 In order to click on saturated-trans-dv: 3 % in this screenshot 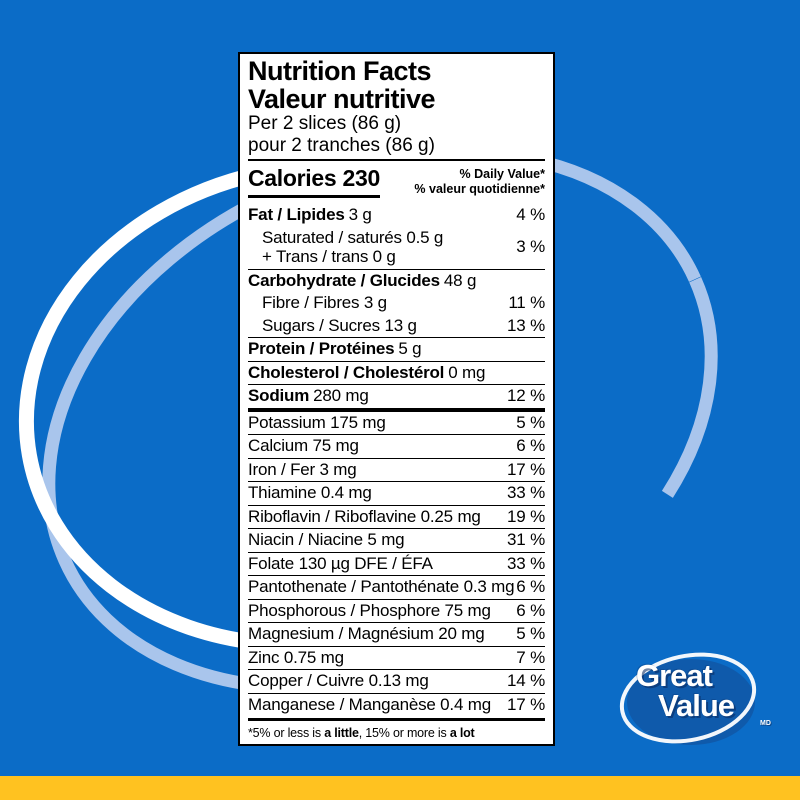, I will do `click(530, 247)`.